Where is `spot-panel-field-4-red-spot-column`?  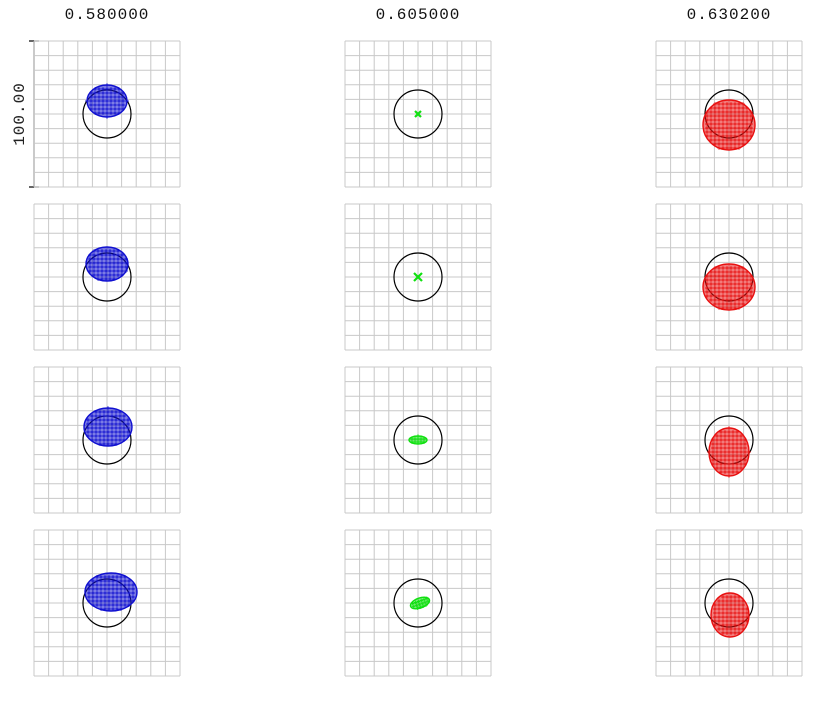 spot-panel-field-4-red-spot-column is located at coordinates (729, 603).